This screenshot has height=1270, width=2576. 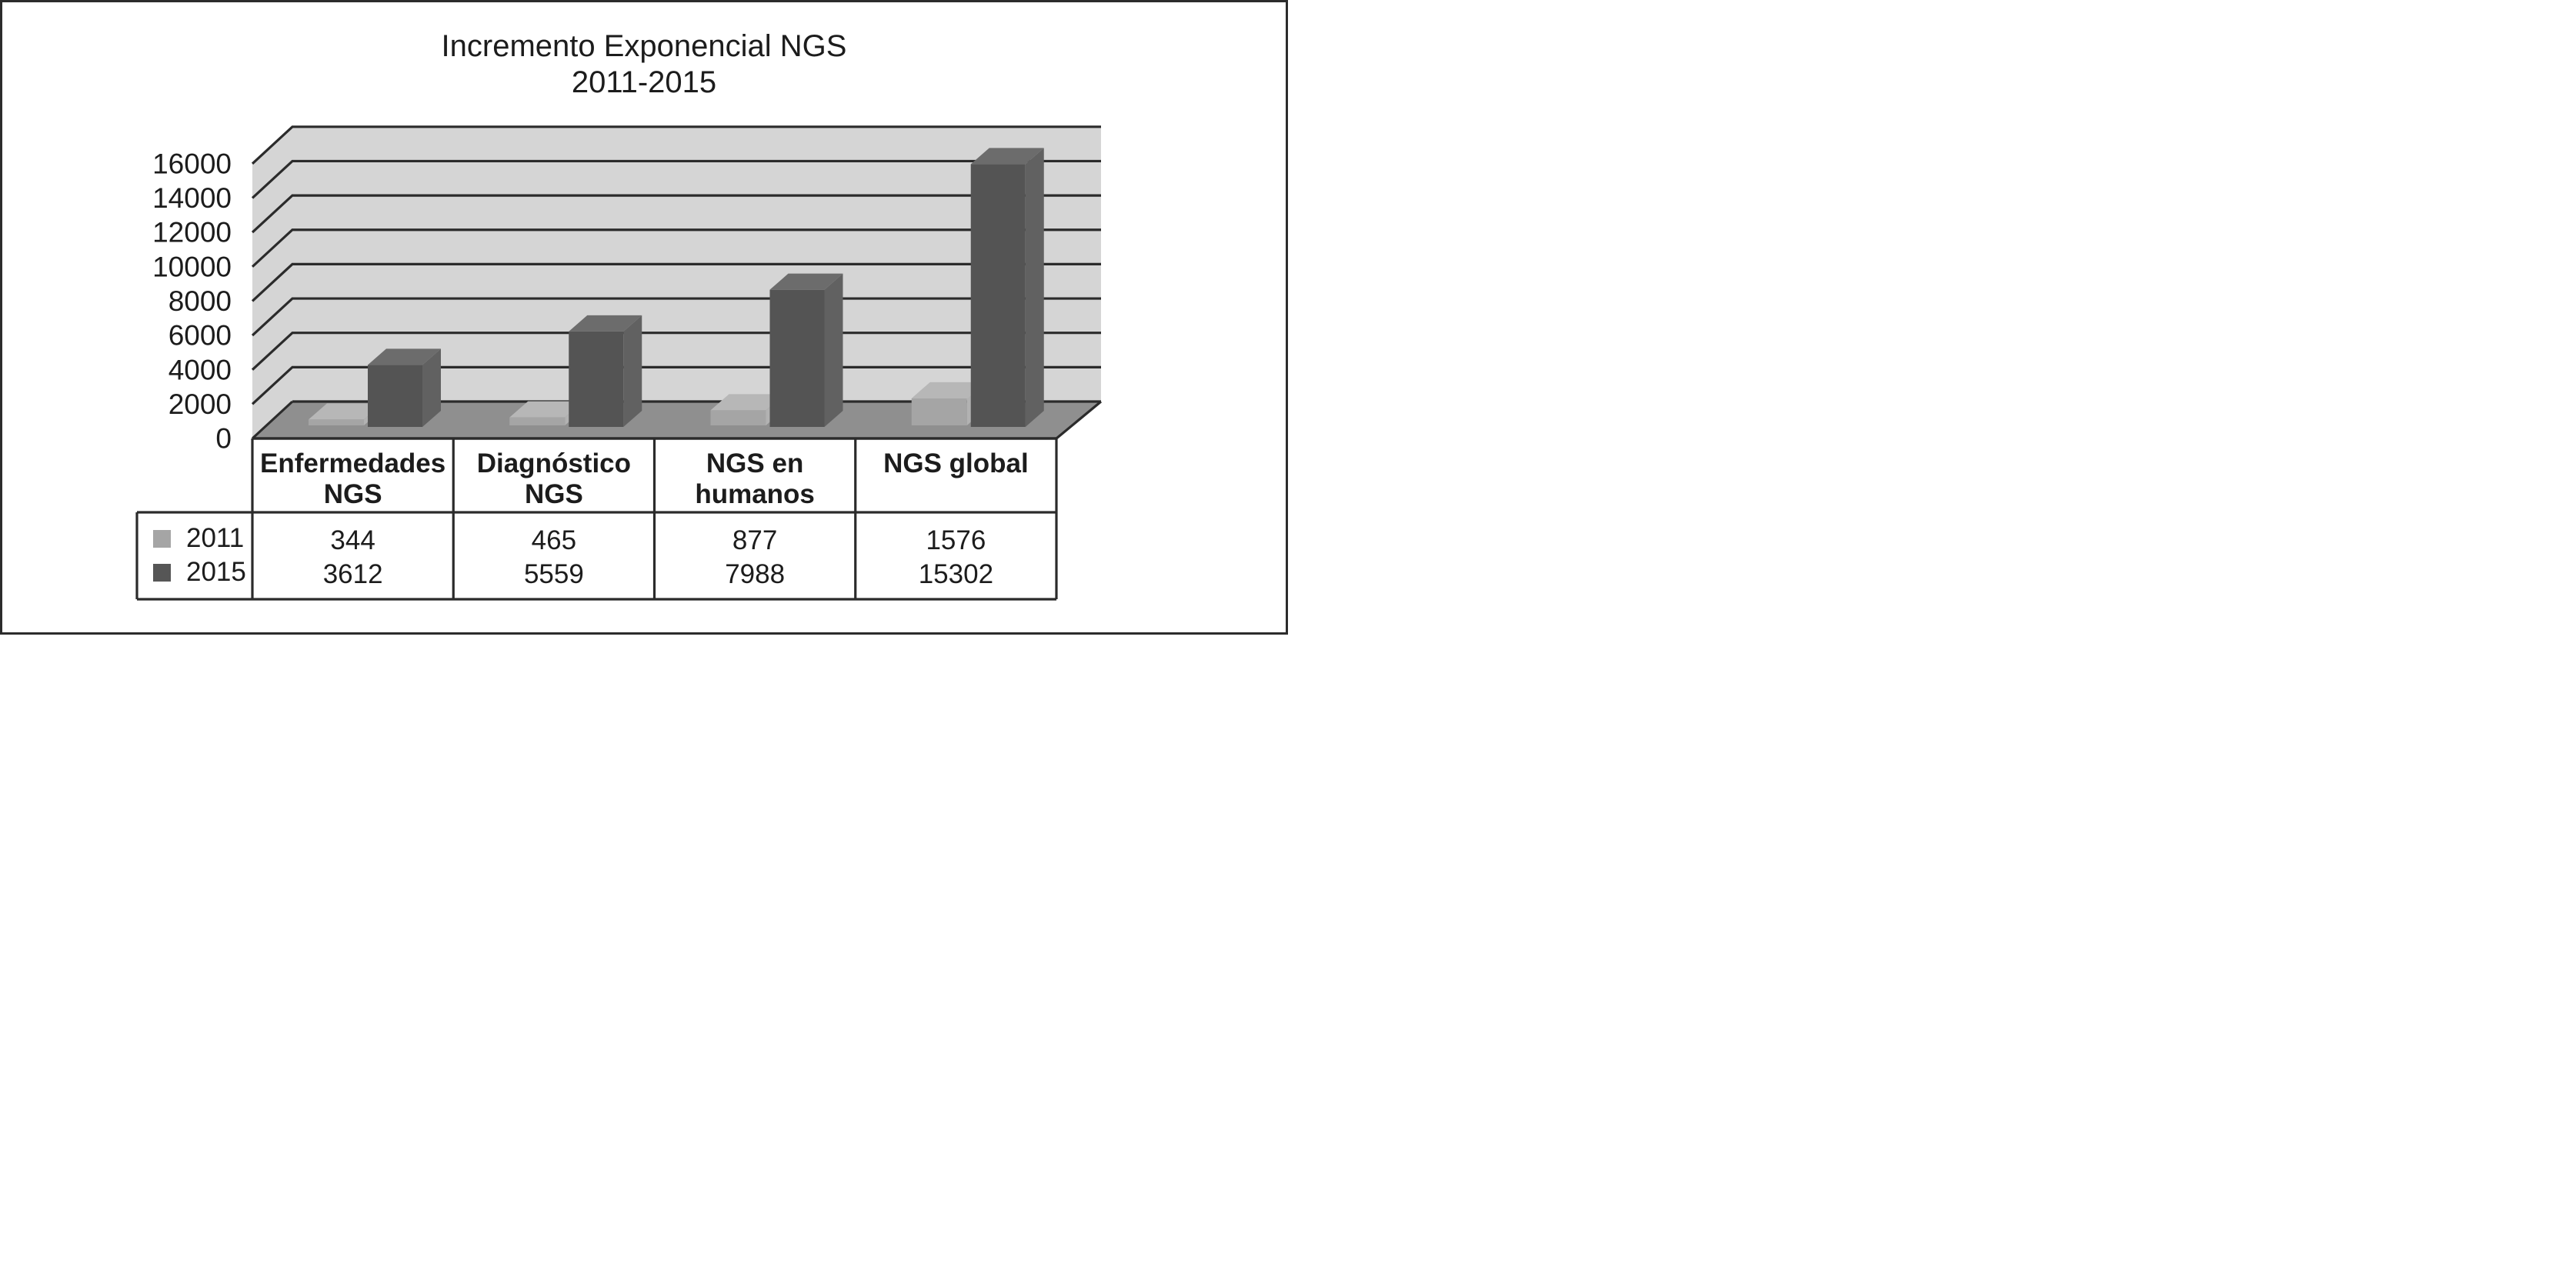 What do you see at coordinates (192, 232) in the screenshot?
I see `y-axis-tick-label: 12000` at bounding box center [192, 232].